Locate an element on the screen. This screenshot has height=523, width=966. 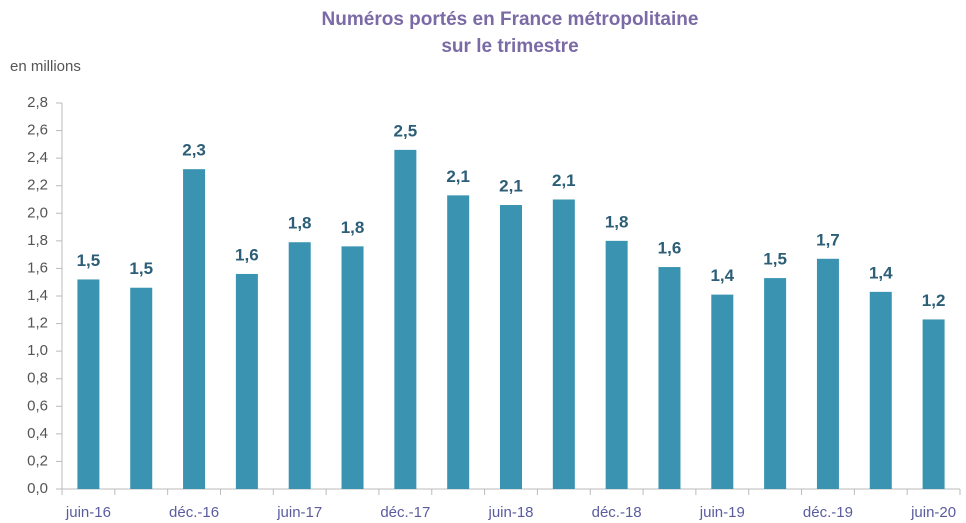
chart-subtitle: sur le trimestre is located at coordinates (509, 46).